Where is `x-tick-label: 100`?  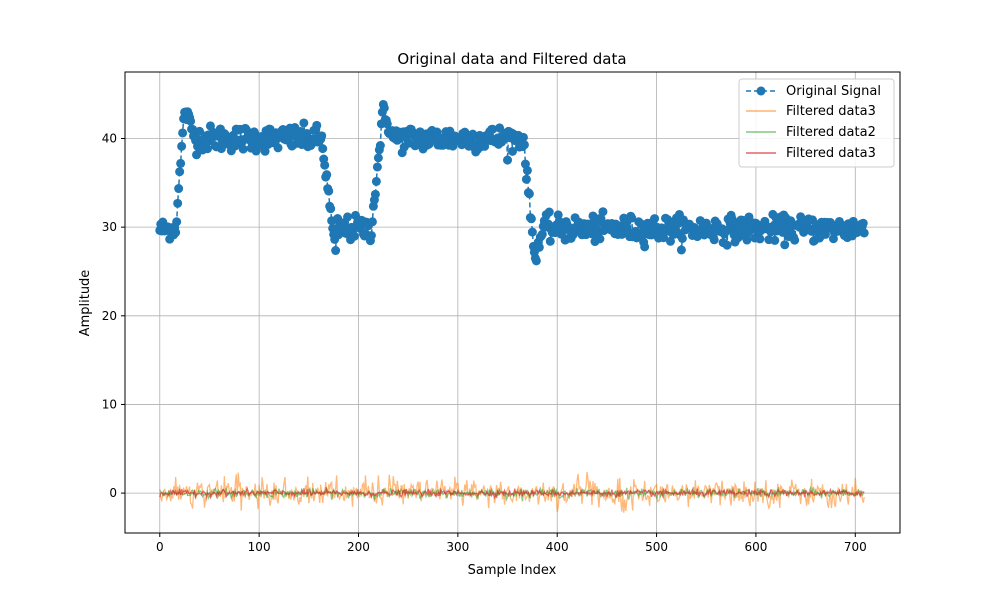 x-tick-label: 100 is located at coordinates (259, 547).